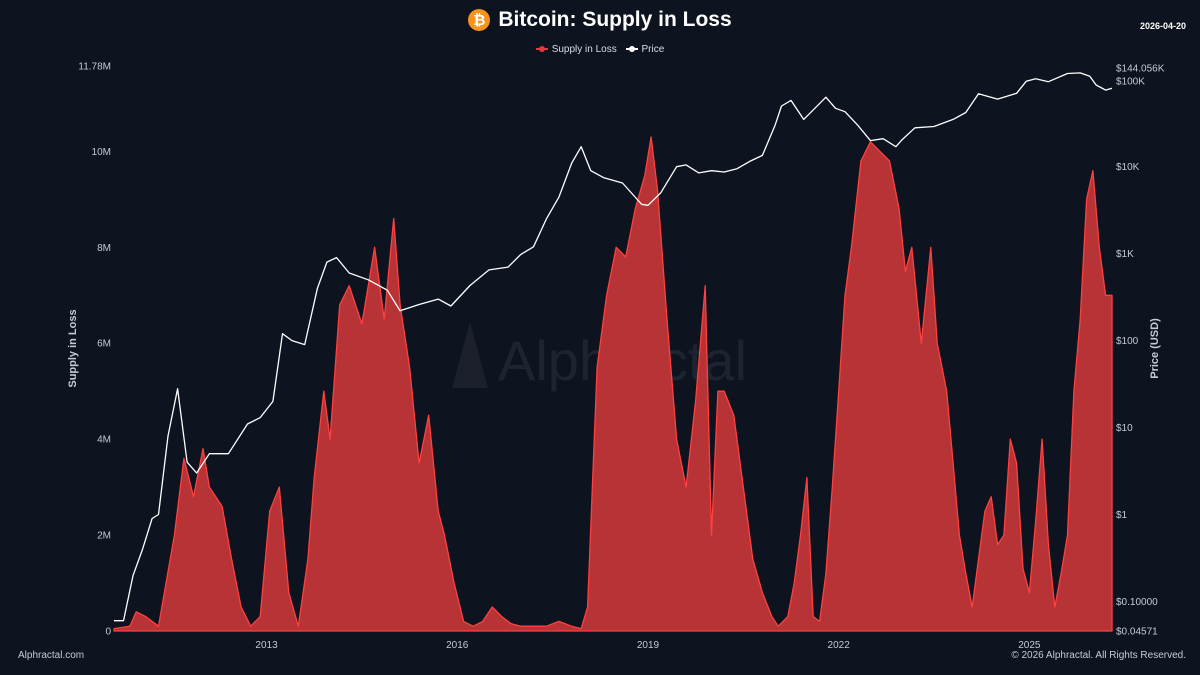 This screenshot has height=675, width=1200. Describe the element at coordinates (1122, 515) in the screenshot. I see `y2-tick-label: $1` at that location.